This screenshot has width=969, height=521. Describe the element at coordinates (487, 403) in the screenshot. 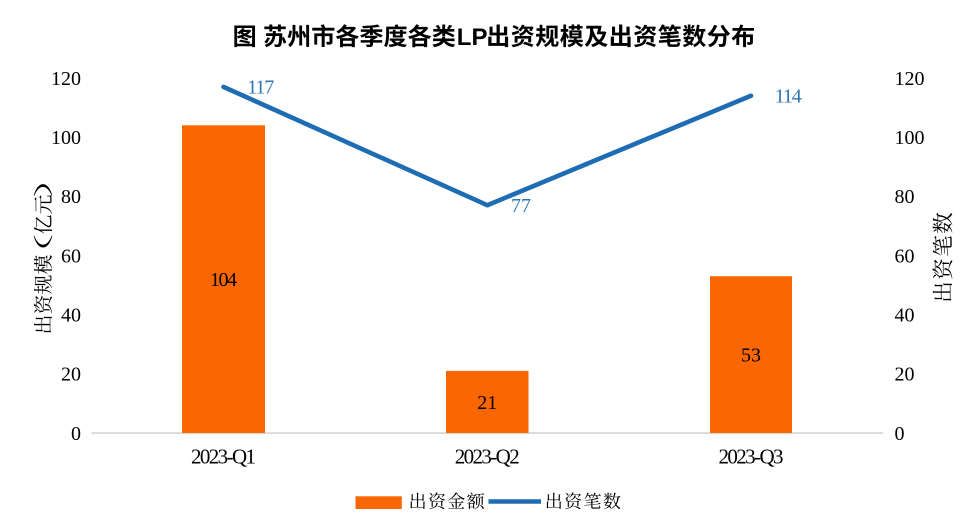

I see `svg-text: 21` at that location.